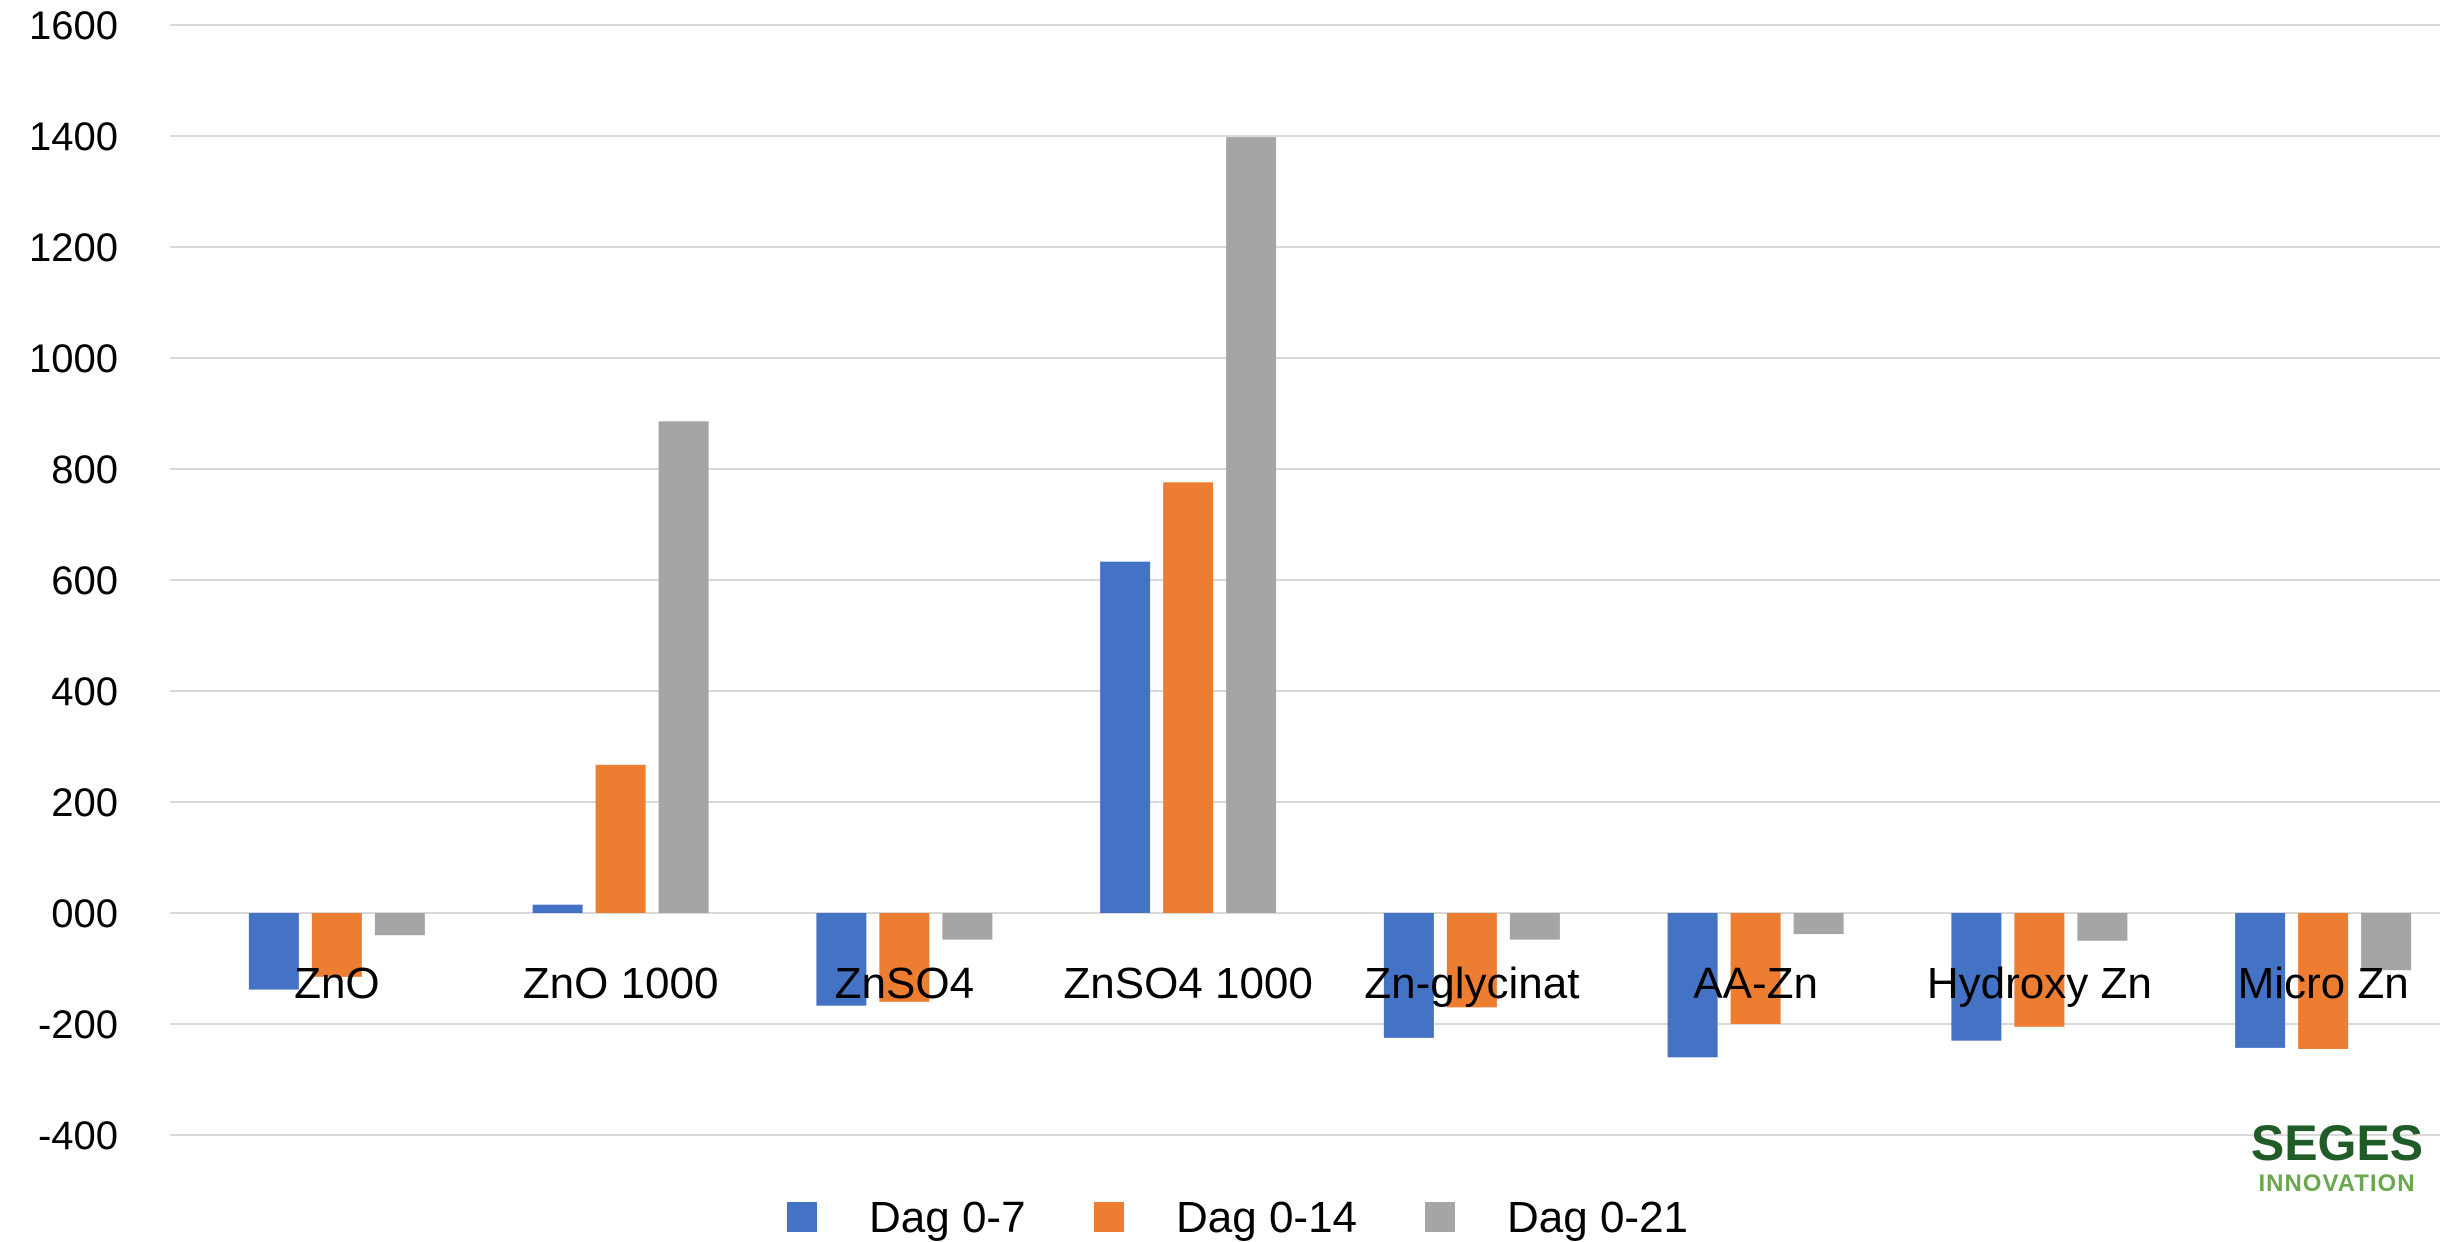 Image resolution: width=2453 pixels, height=1242 pixels. What do you see at coordinates (947, 1217) in the screenshot?
I see `legend-label: Dag 0-7` at bounding box center [947, 1217].